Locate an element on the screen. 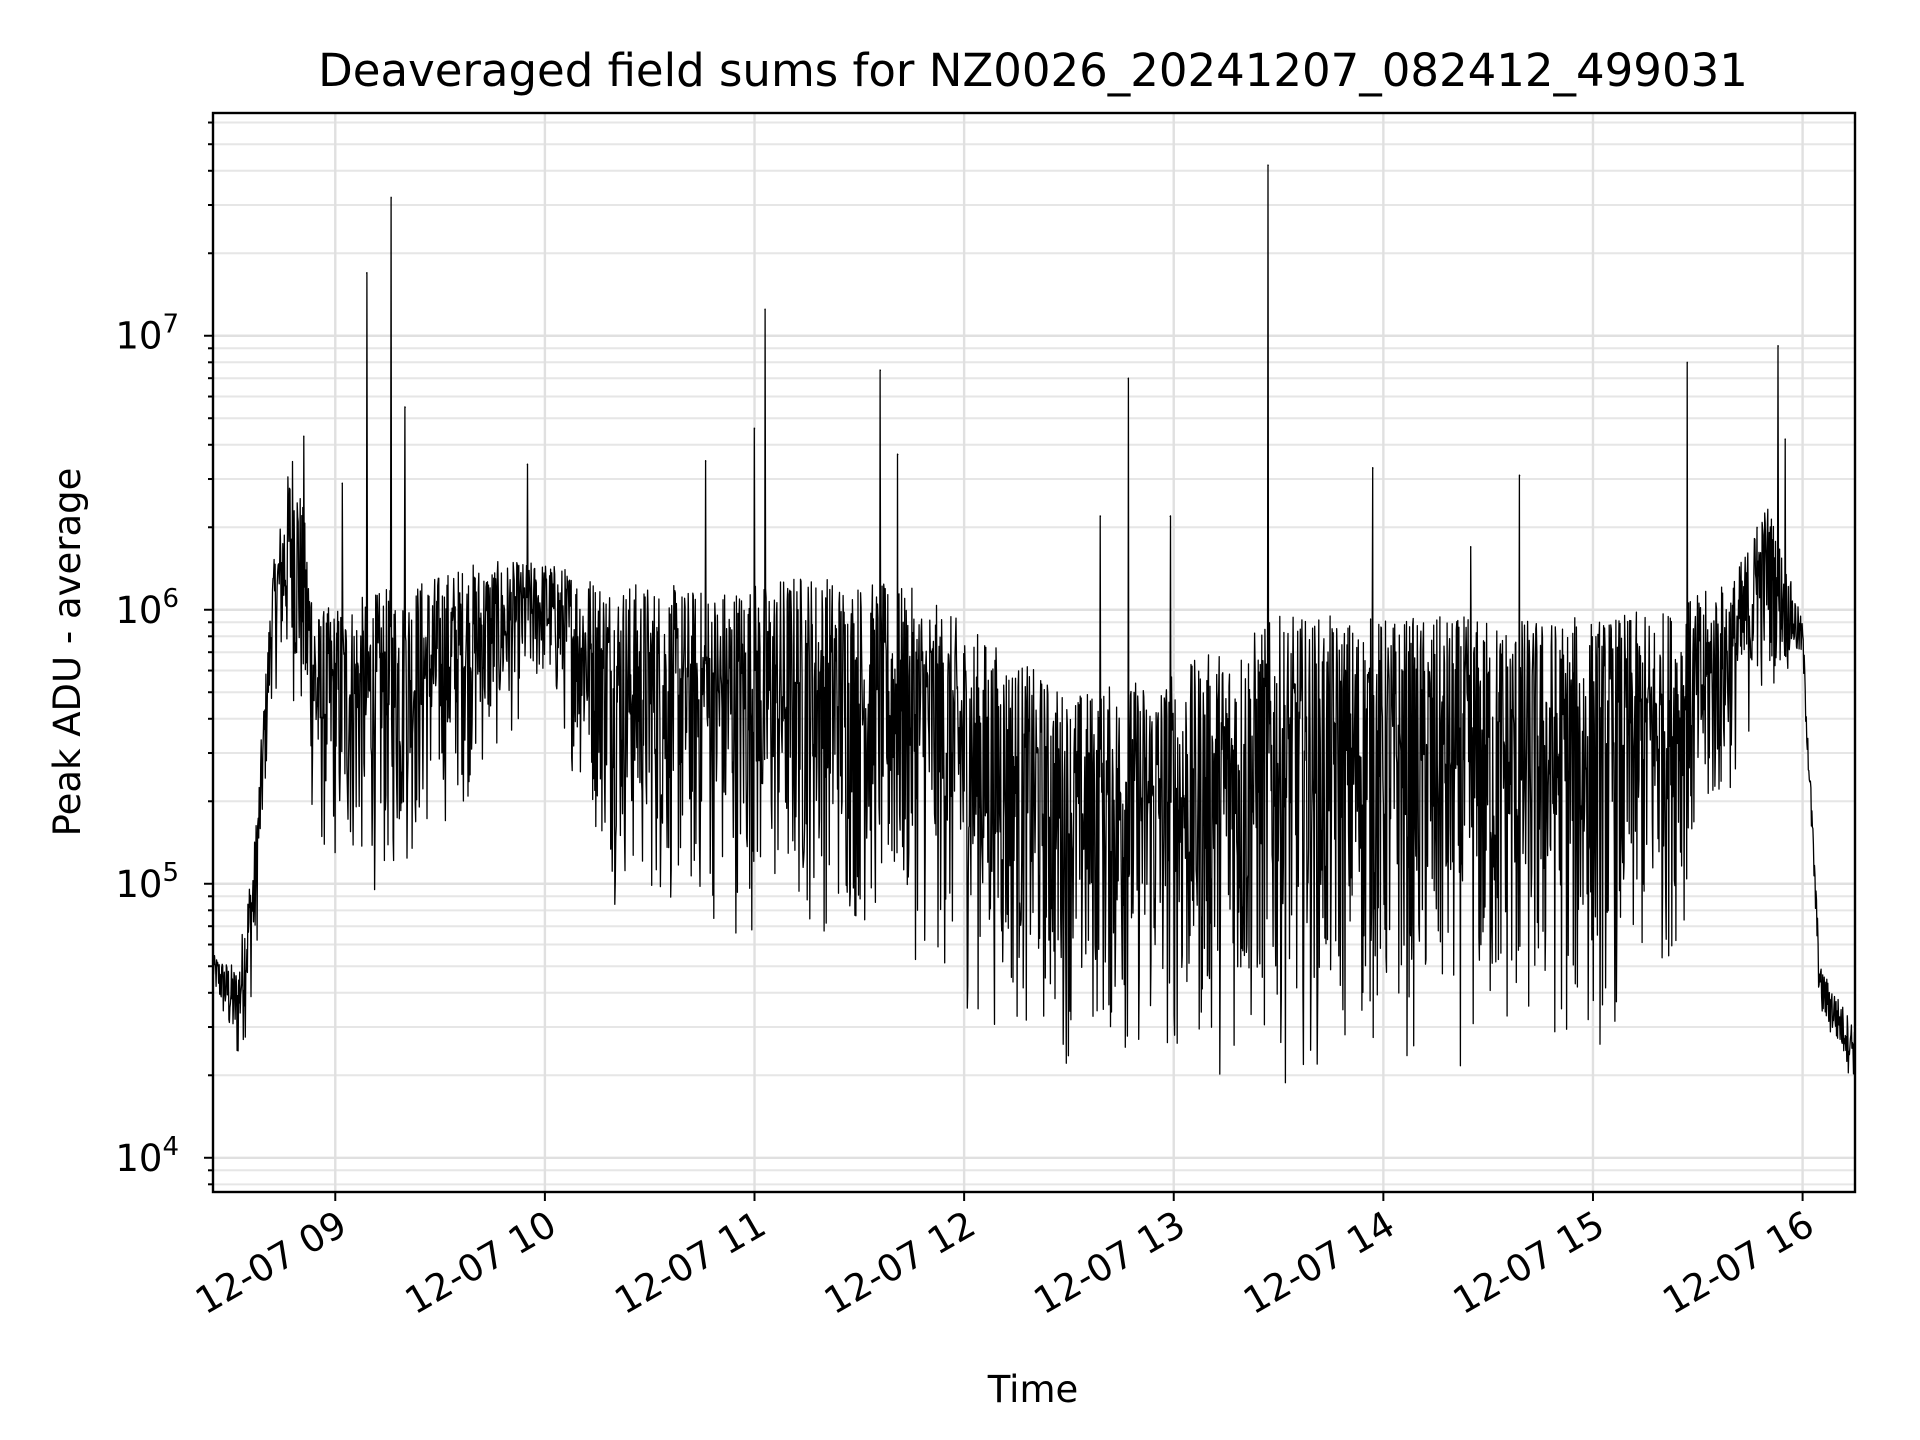 The image size is (1920, 1440). y-axis-label: Peak ADU - average is located at coordinates (67, 652).